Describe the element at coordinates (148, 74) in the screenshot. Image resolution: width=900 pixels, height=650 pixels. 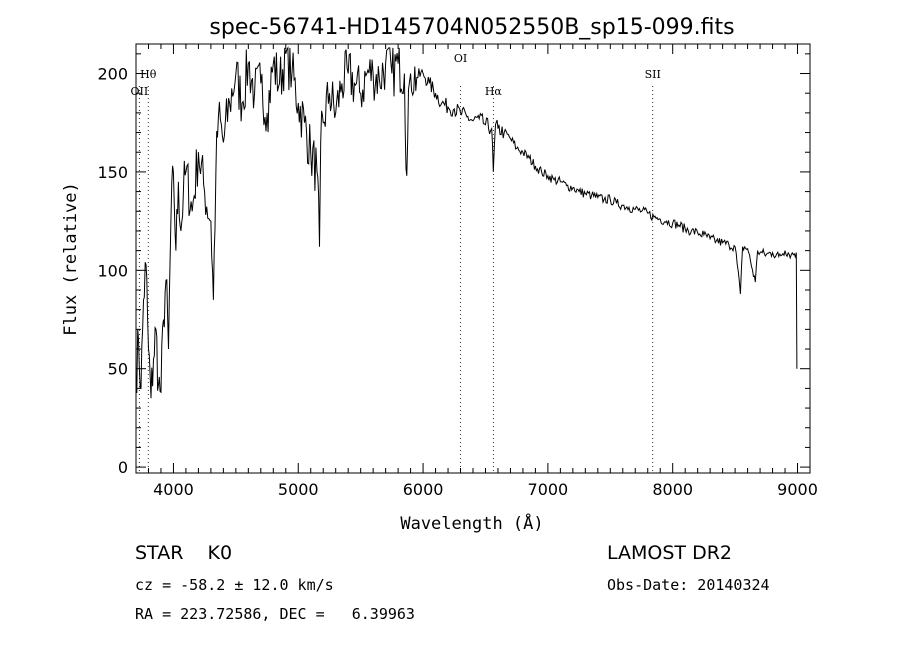
I see `spectral-line-label: Hθ` at that location.